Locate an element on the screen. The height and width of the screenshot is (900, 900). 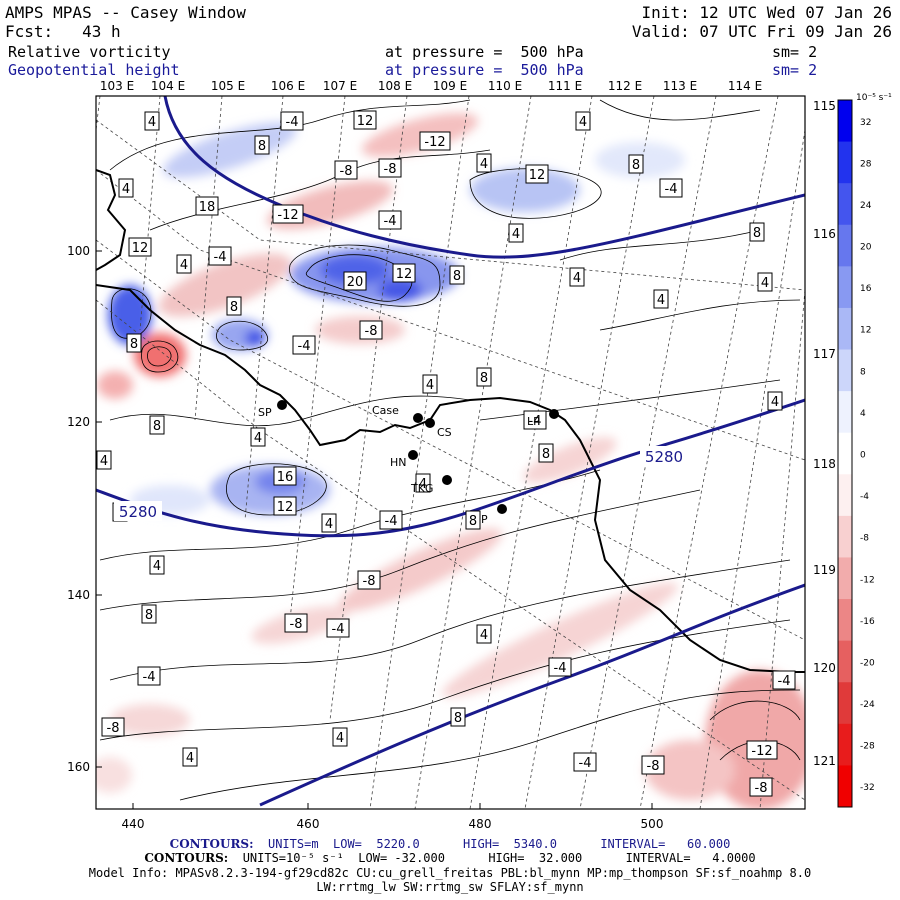
y-tick-label: 100 is located at coordinates (78, 251).